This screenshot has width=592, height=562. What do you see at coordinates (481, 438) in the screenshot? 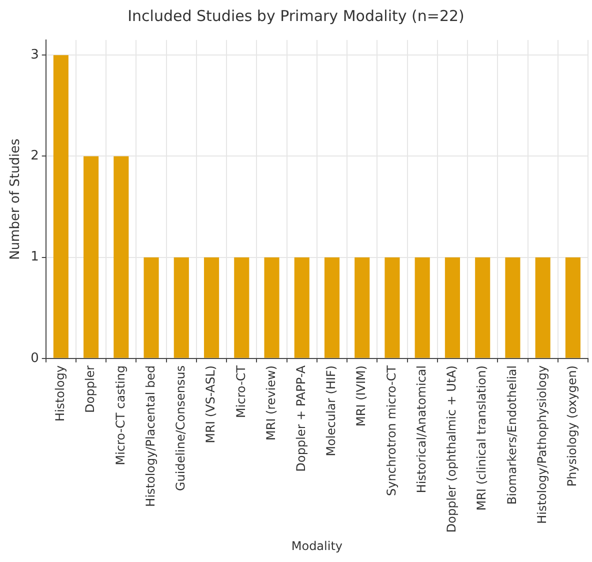
I see `x-tick-label: MRI (clinical translation)` at bounding box center [481, 438].